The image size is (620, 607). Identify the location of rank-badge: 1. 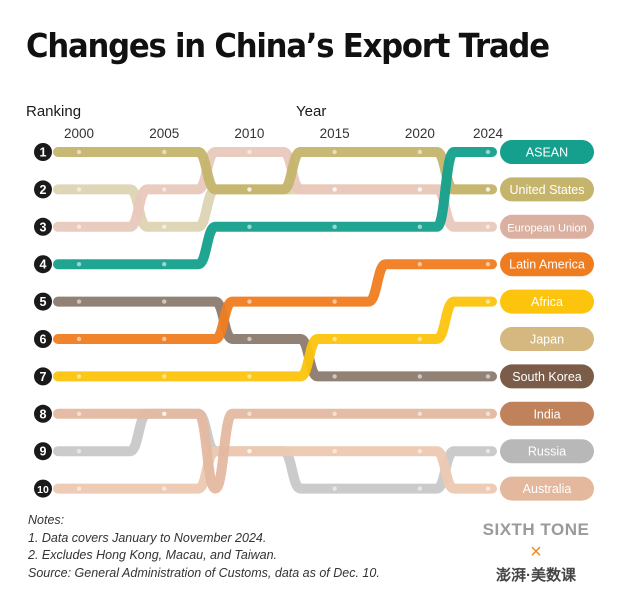
(43, 152).